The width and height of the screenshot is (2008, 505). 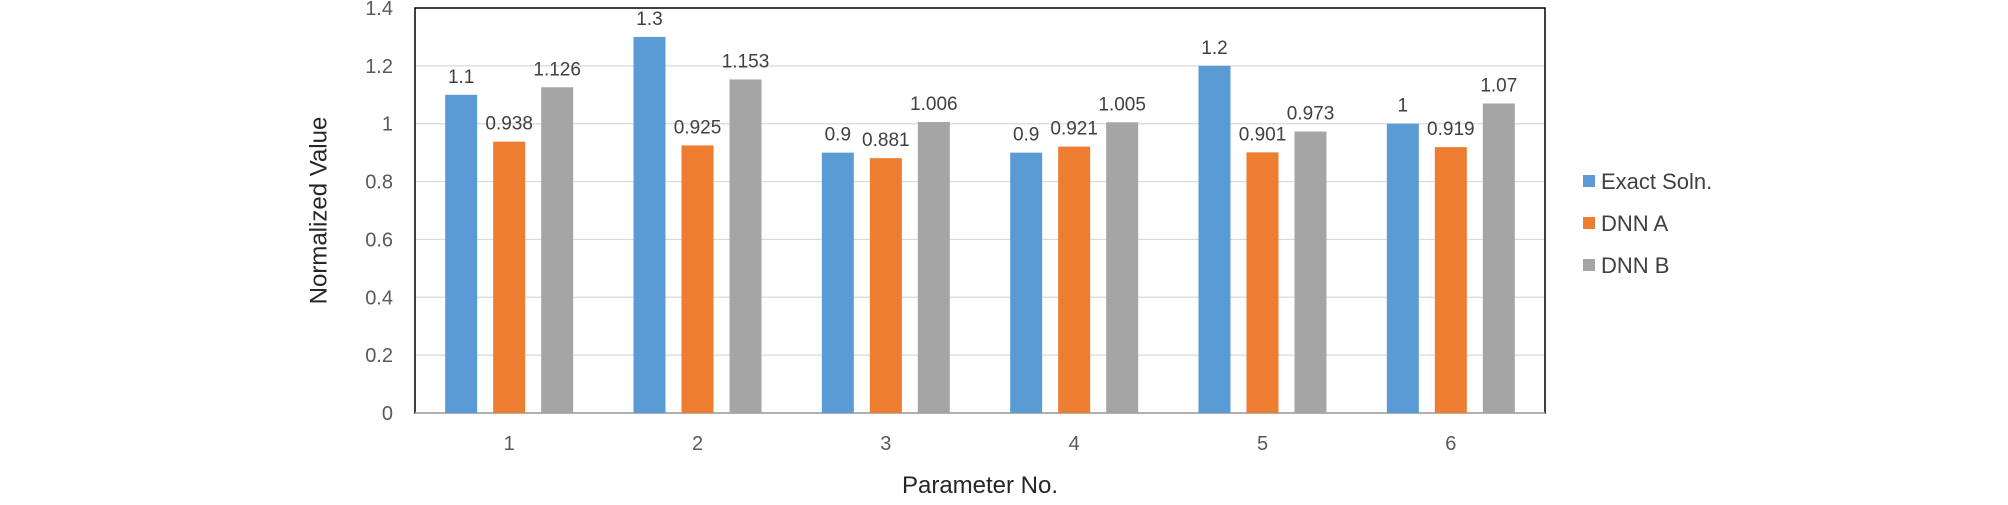 I want to click on data-label: 0.919, so click(x=1451, y=129).